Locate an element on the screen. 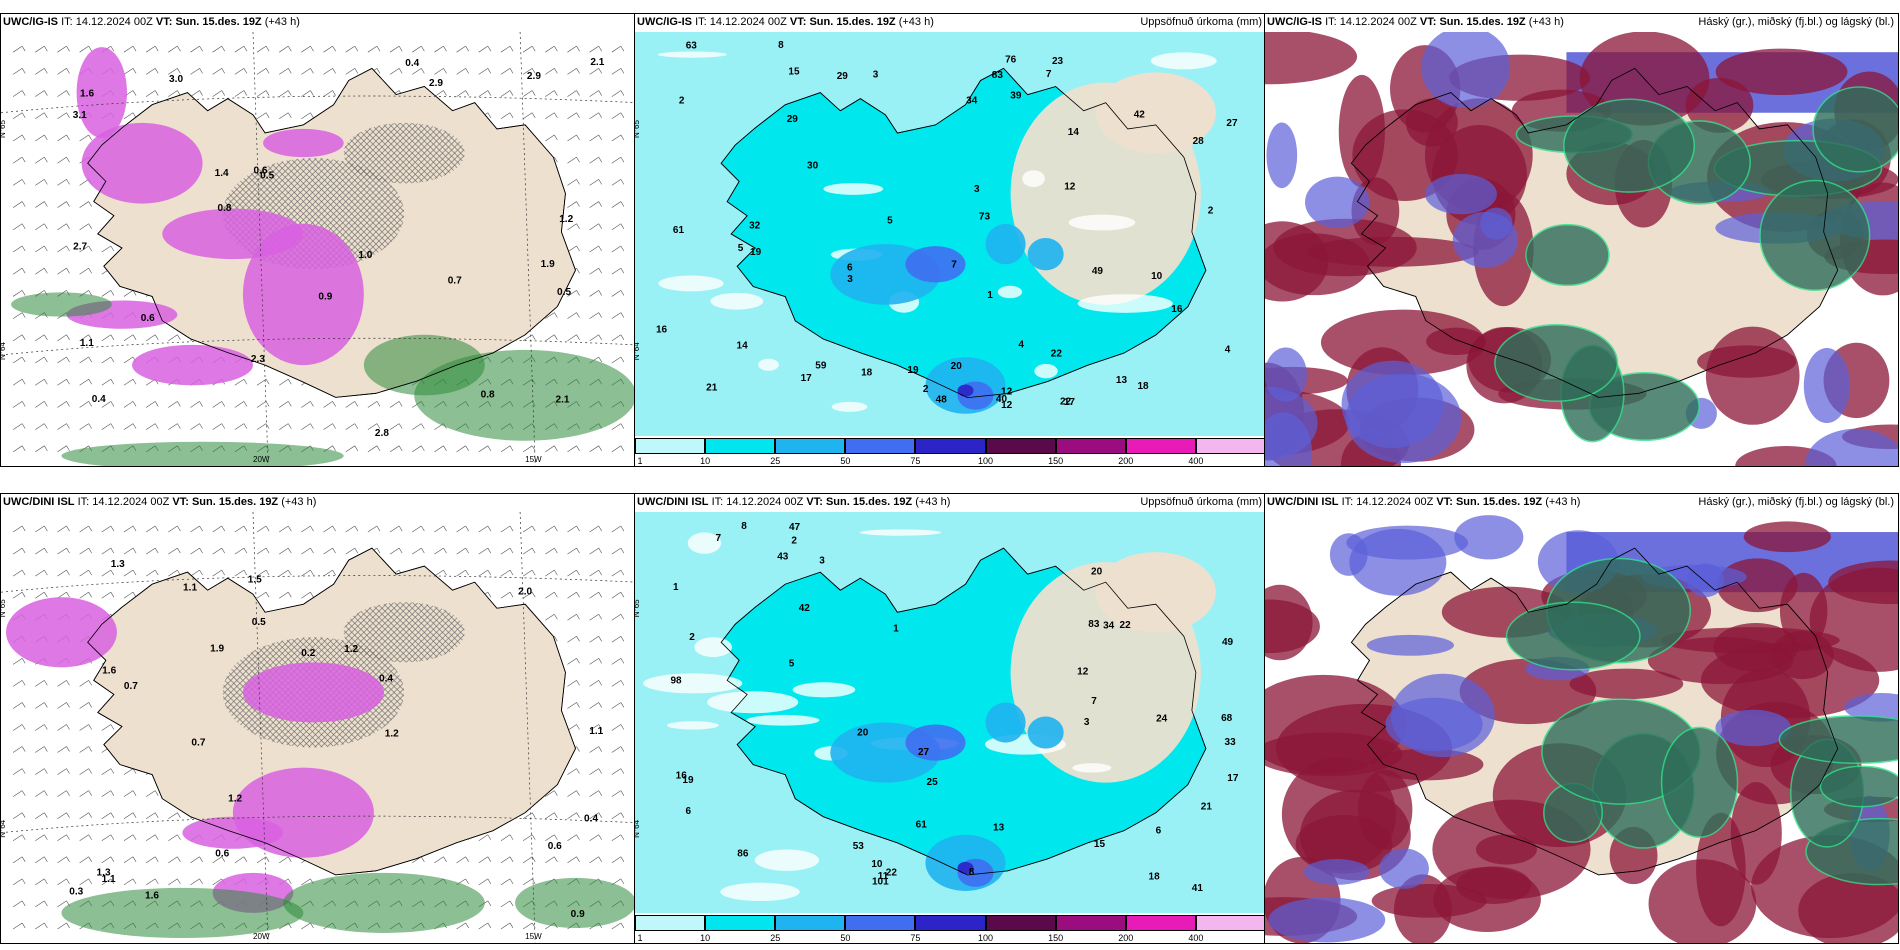 The width and height of the screenshot is (1900, 950). value-label: 0.8 is located at coordinates (225, 208).